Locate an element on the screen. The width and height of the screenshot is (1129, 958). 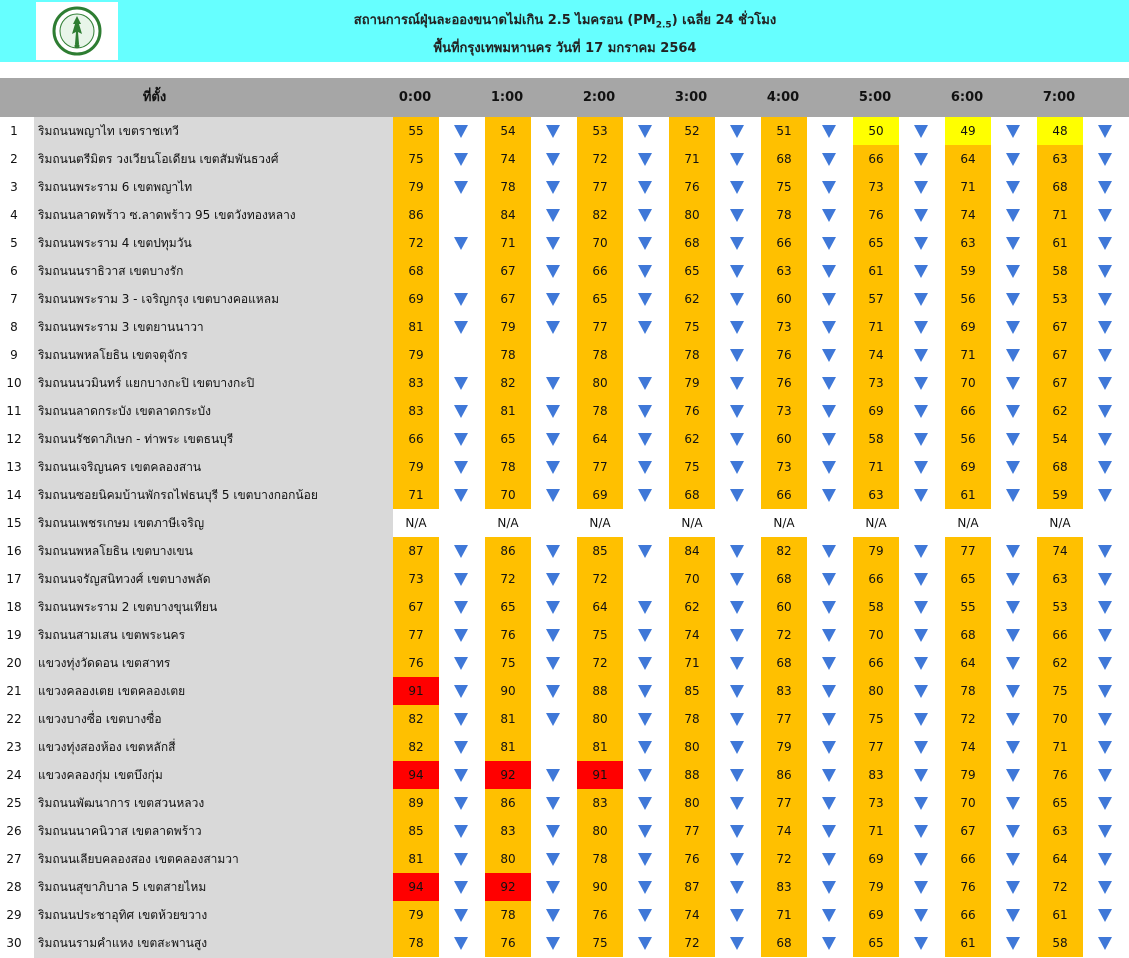
pm25-value-cell: 82 is located at coordinates (416, 747).